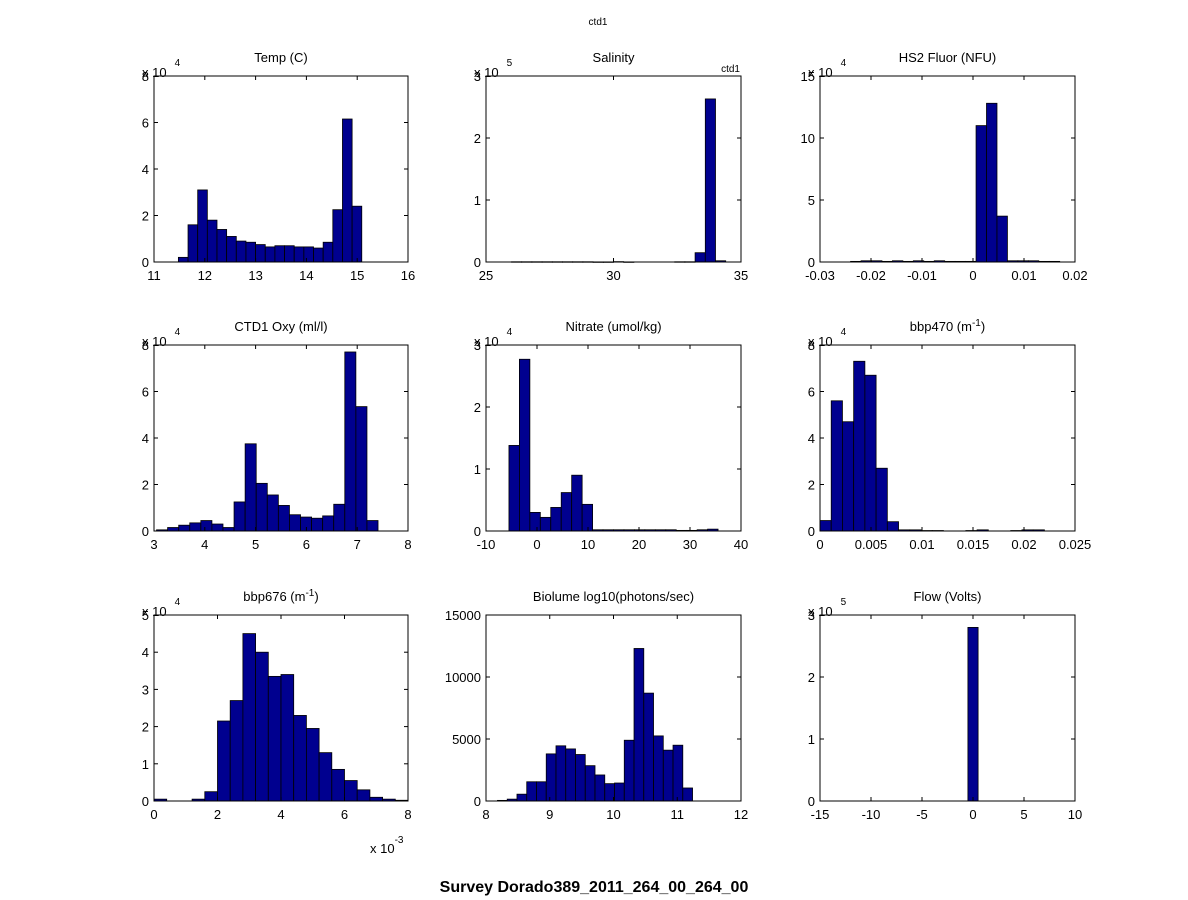 The image size is (1188, 900). What do you see at coordinates (598, 22) in the screenshot?
I see `figure-header: ctd1` at bounding box center [598, 22].